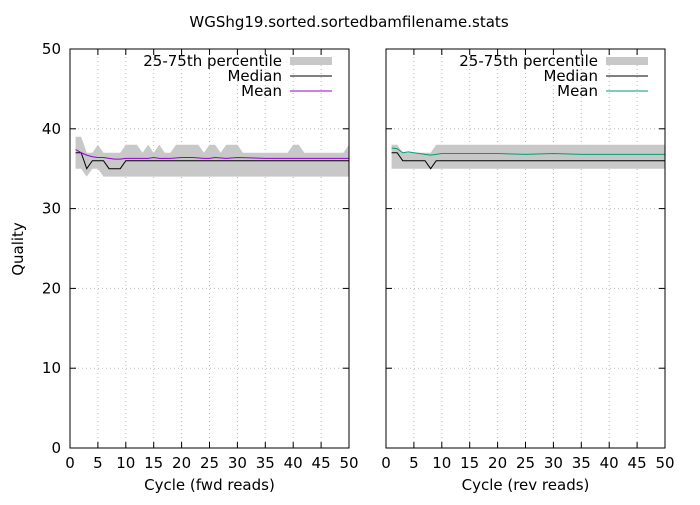 The image size is (700, 505). What do you see at coordinates (18, 249) in the screenshot?
I see `y-axis-label: Quality` at bounding box center [18, 249].